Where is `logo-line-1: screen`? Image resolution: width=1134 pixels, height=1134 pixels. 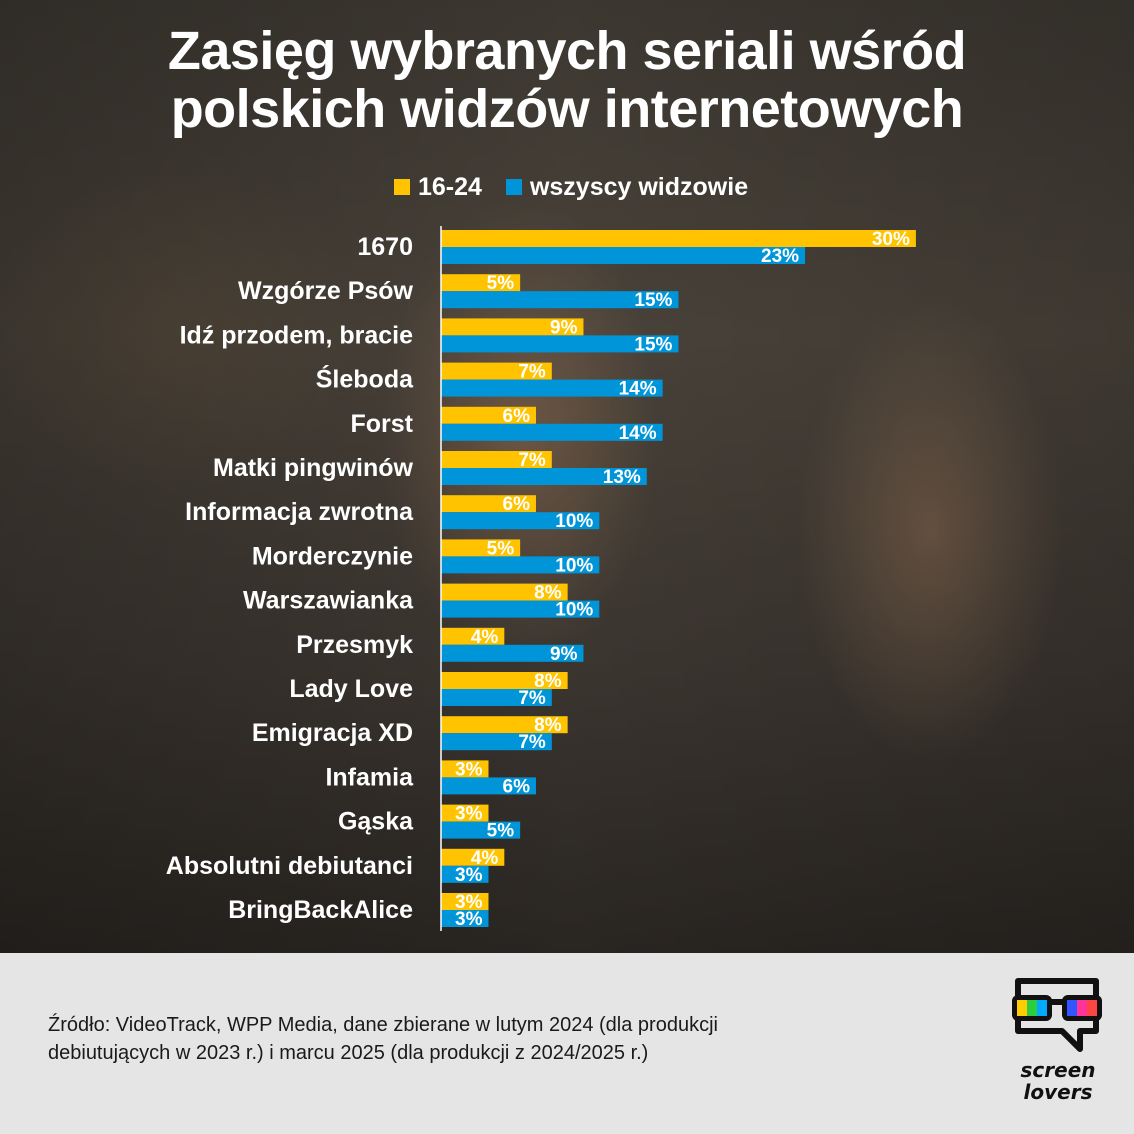
logo-line-1: screen is located at coordinates (1058, 1070).